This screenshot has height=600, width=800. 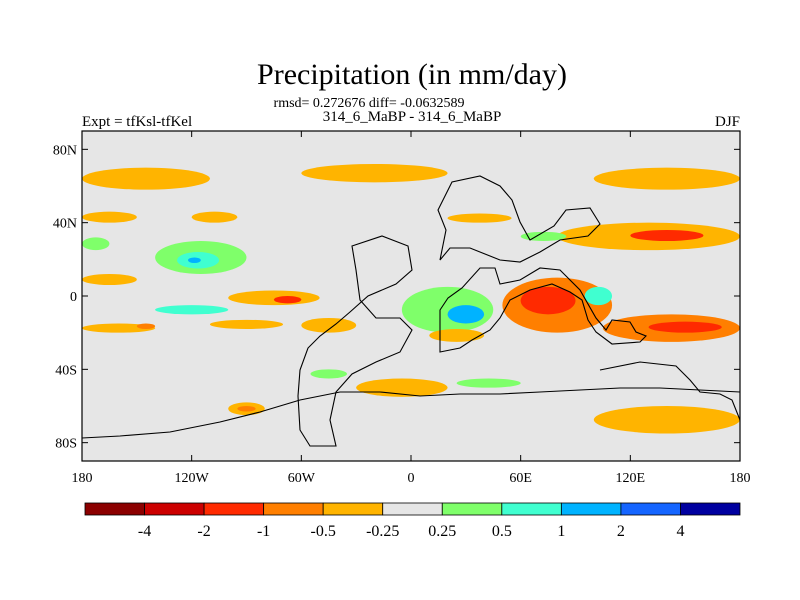 I want to click on experiment-label: Expt = tfKsl-tfKel, so click(x=137, y=122).